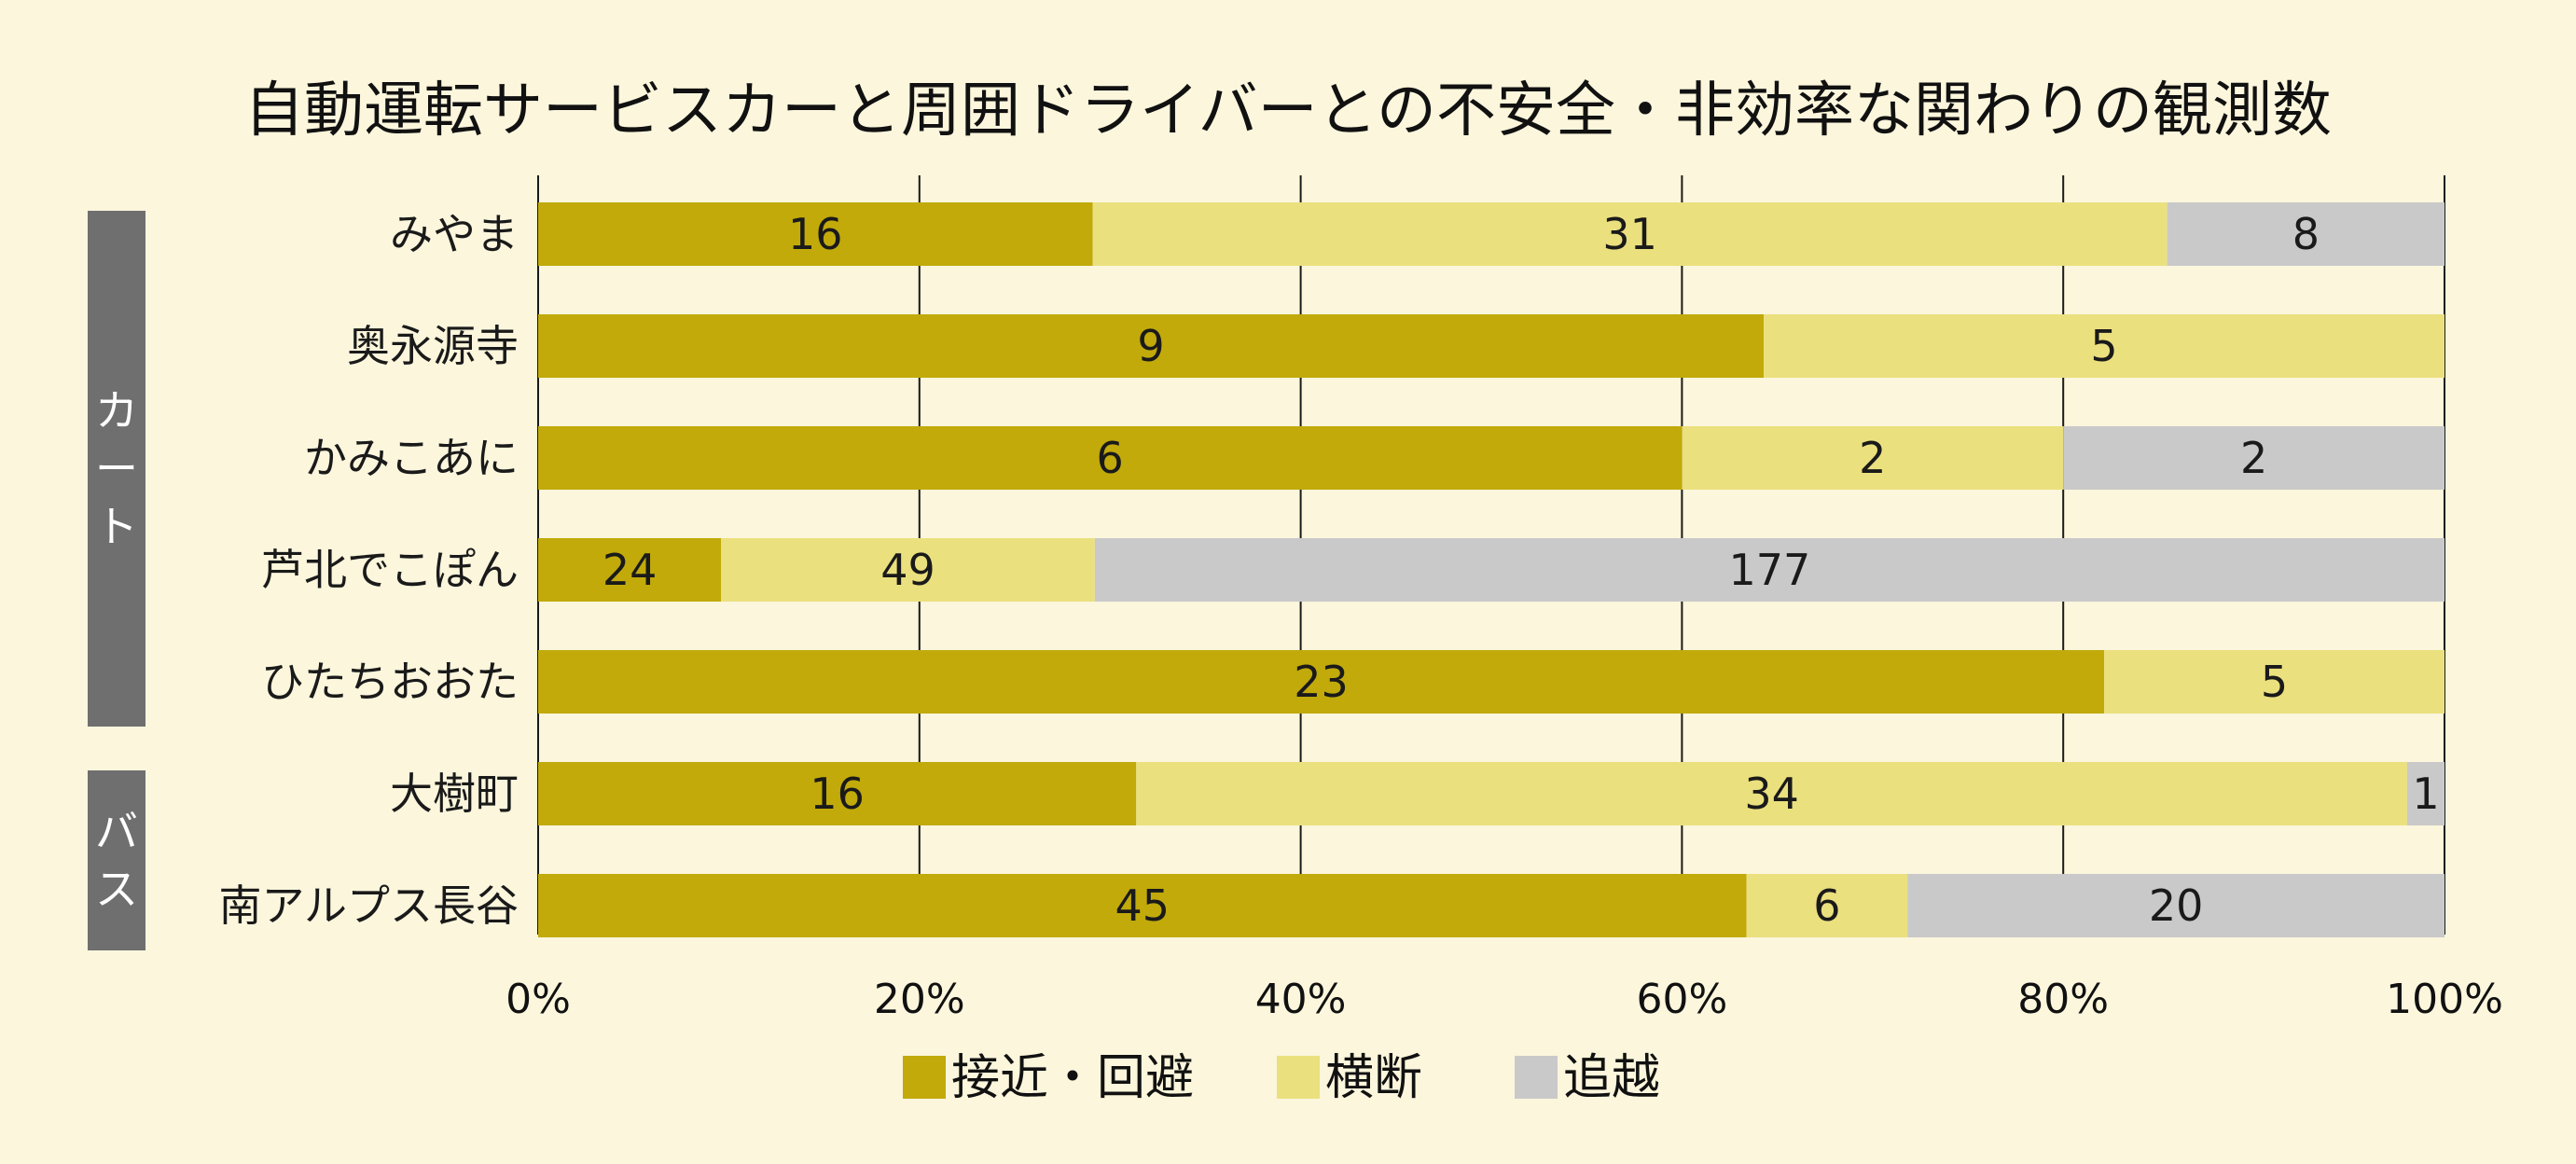 The height and width of the screenshot is (1164, 2576). What do you see at coordinates (1288, 111) in the screenshot?
I see `chart-title: 自動運転サービスカーと周囲ドライバーとの不安全・非効率な関わりの観測数` at bounding box center [1288, 111].